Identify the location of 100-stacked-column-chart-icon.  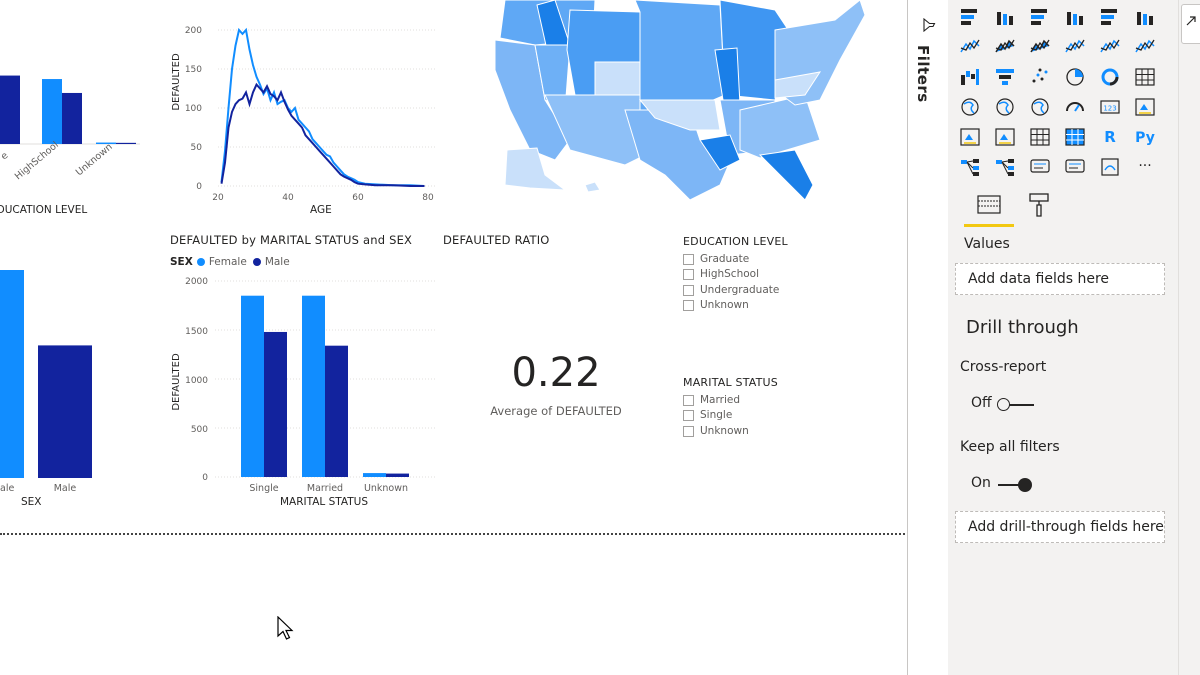
(1145, 17).